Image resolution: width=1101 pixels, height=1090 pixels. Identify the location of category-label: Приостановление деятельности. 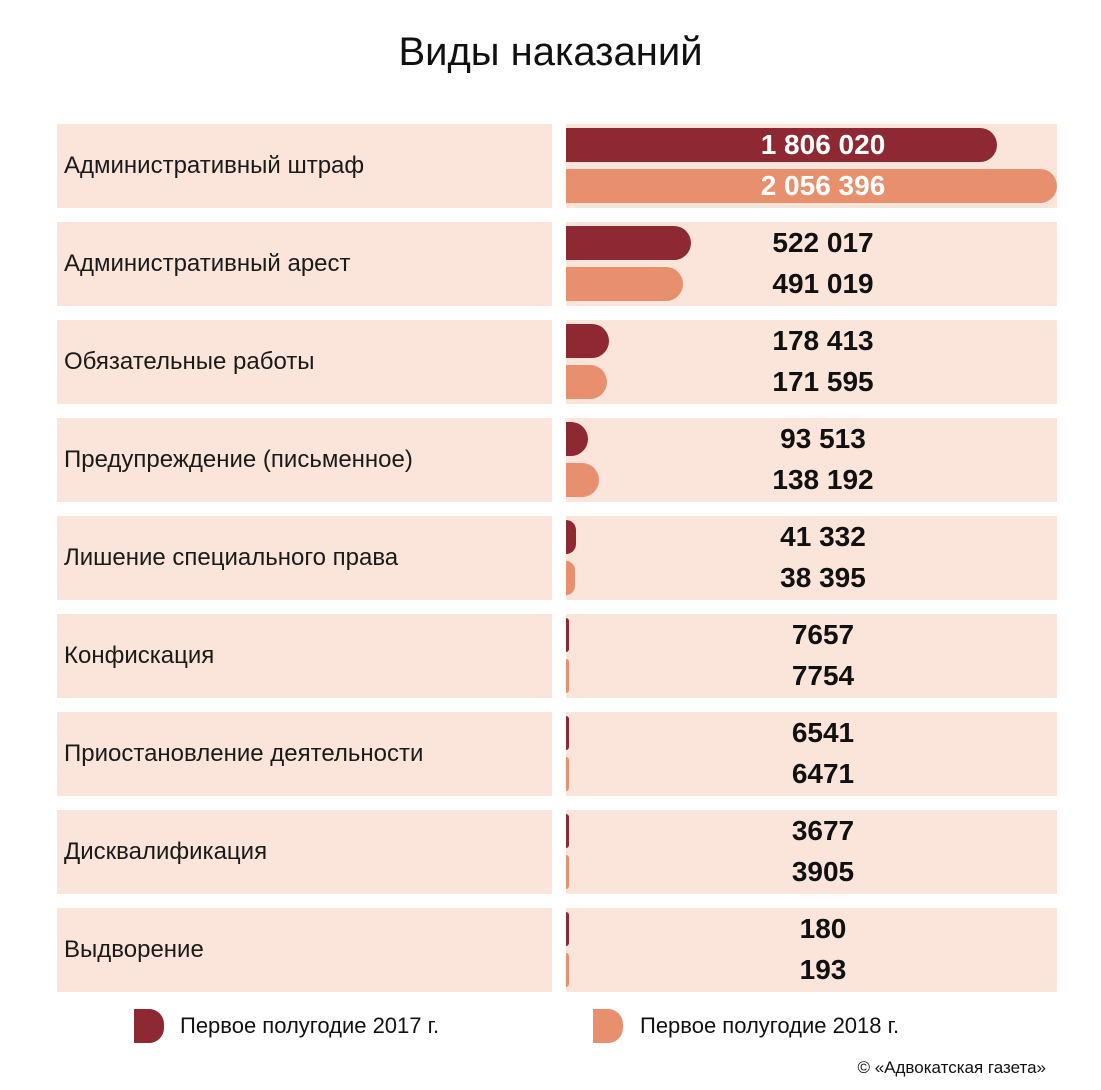
(304, 754).